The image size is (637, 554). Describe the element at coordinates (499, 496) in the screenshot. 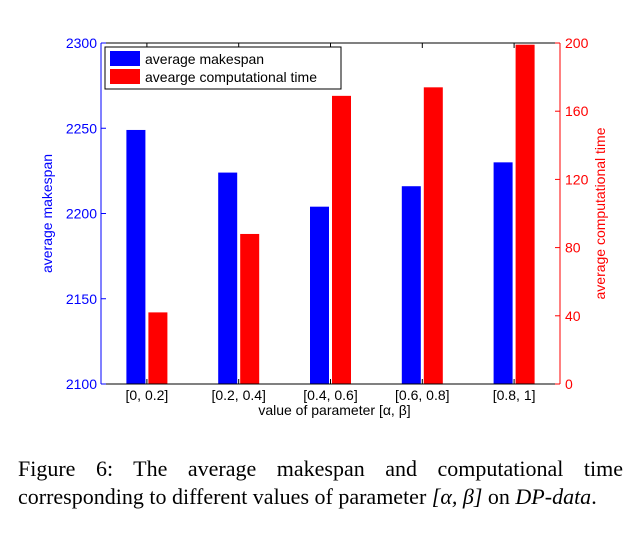

I see `caption-mid: on` at that location.